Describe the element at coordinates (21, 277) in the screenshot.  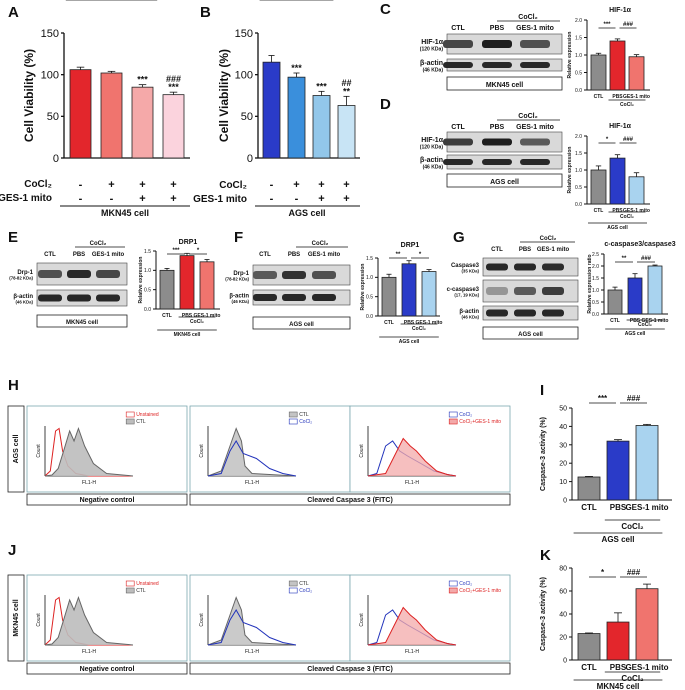
I see `band-size: (78-82 KDa)` at that location.